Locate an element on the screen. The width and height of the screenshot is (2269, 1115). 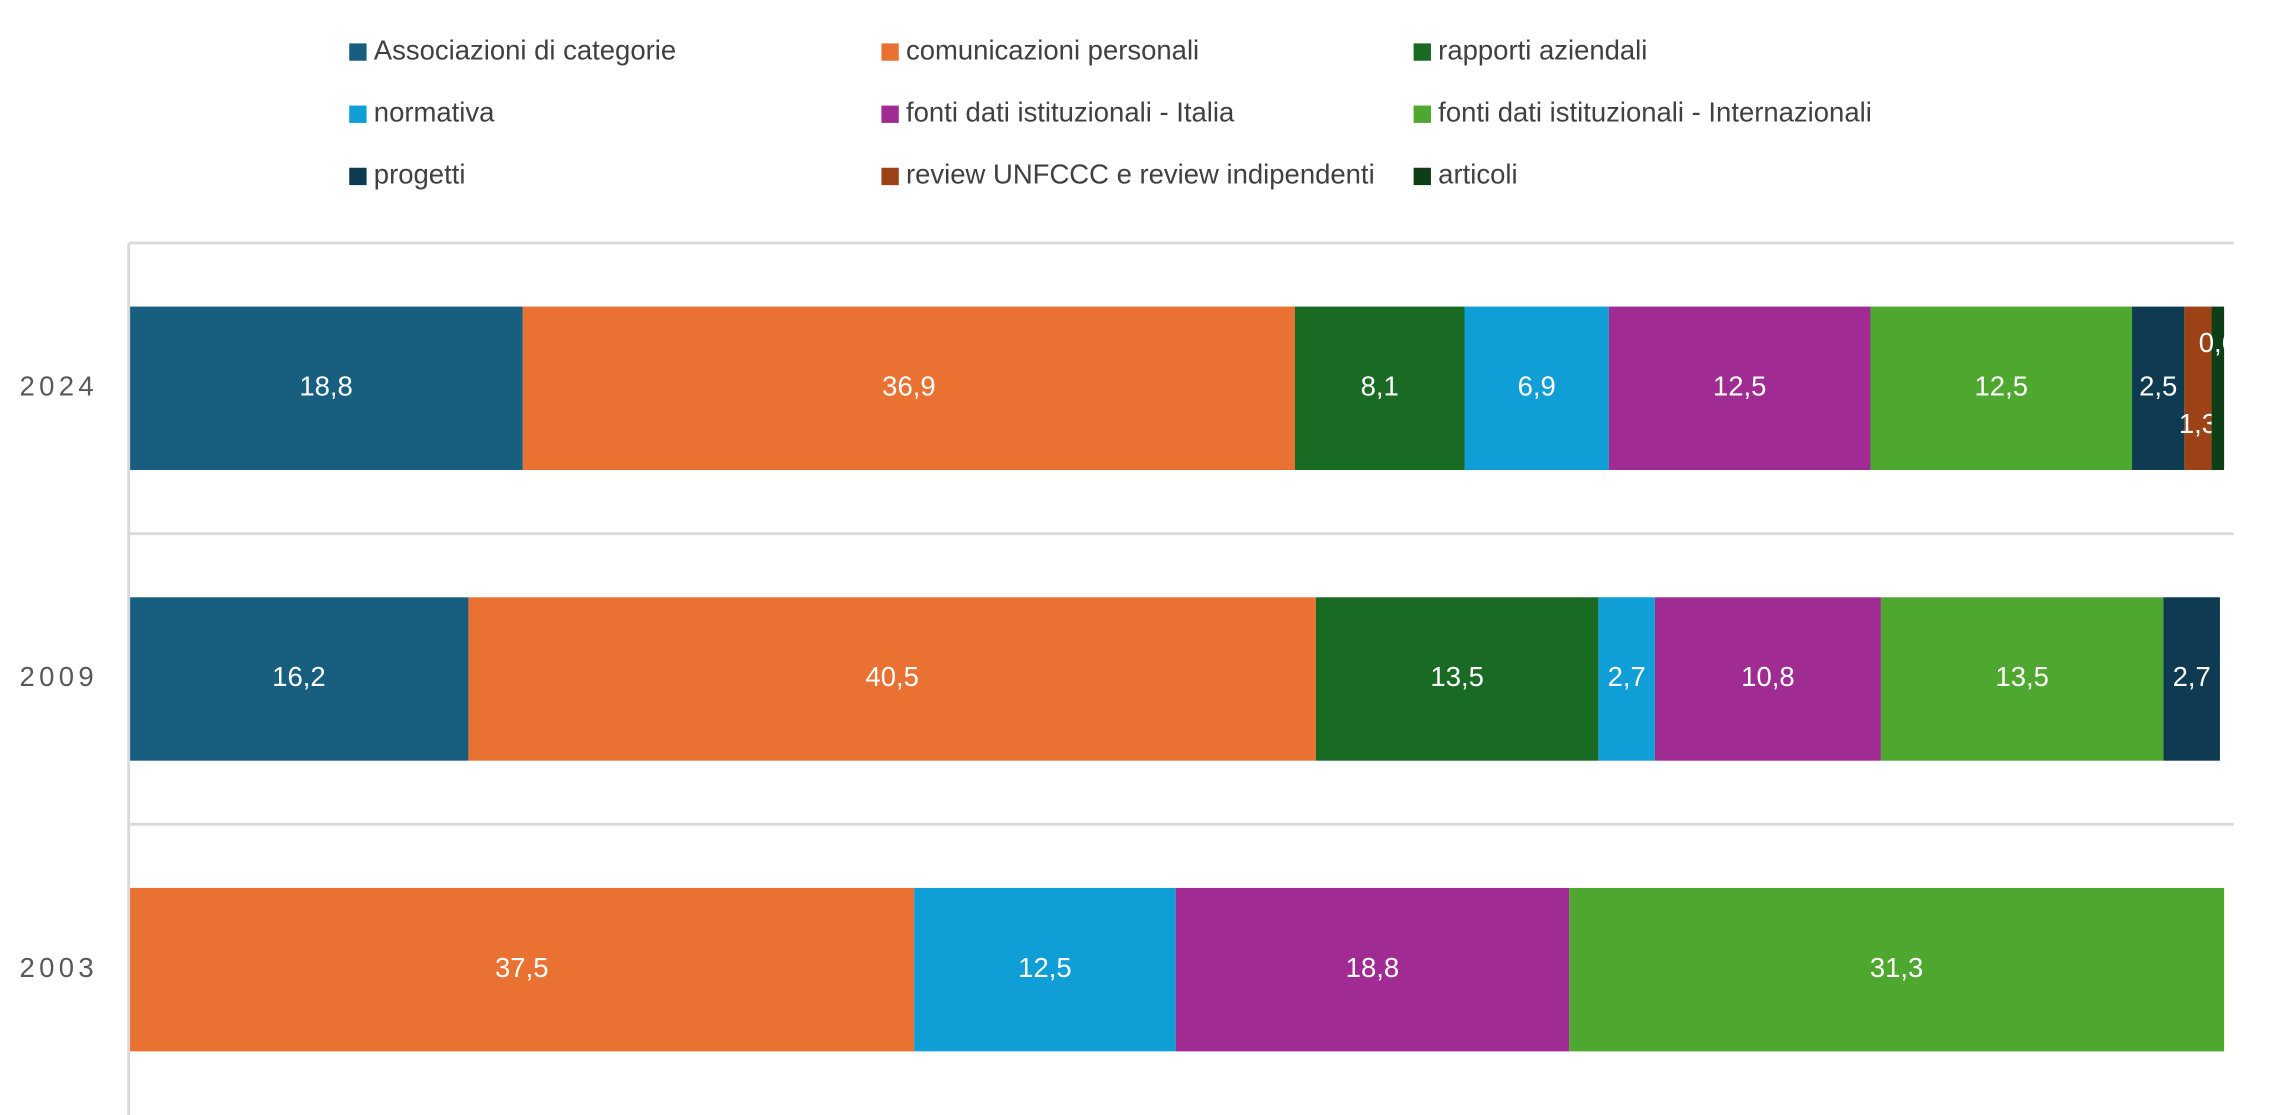
data-label: 10,8 is located at coordinates (1767, 676).